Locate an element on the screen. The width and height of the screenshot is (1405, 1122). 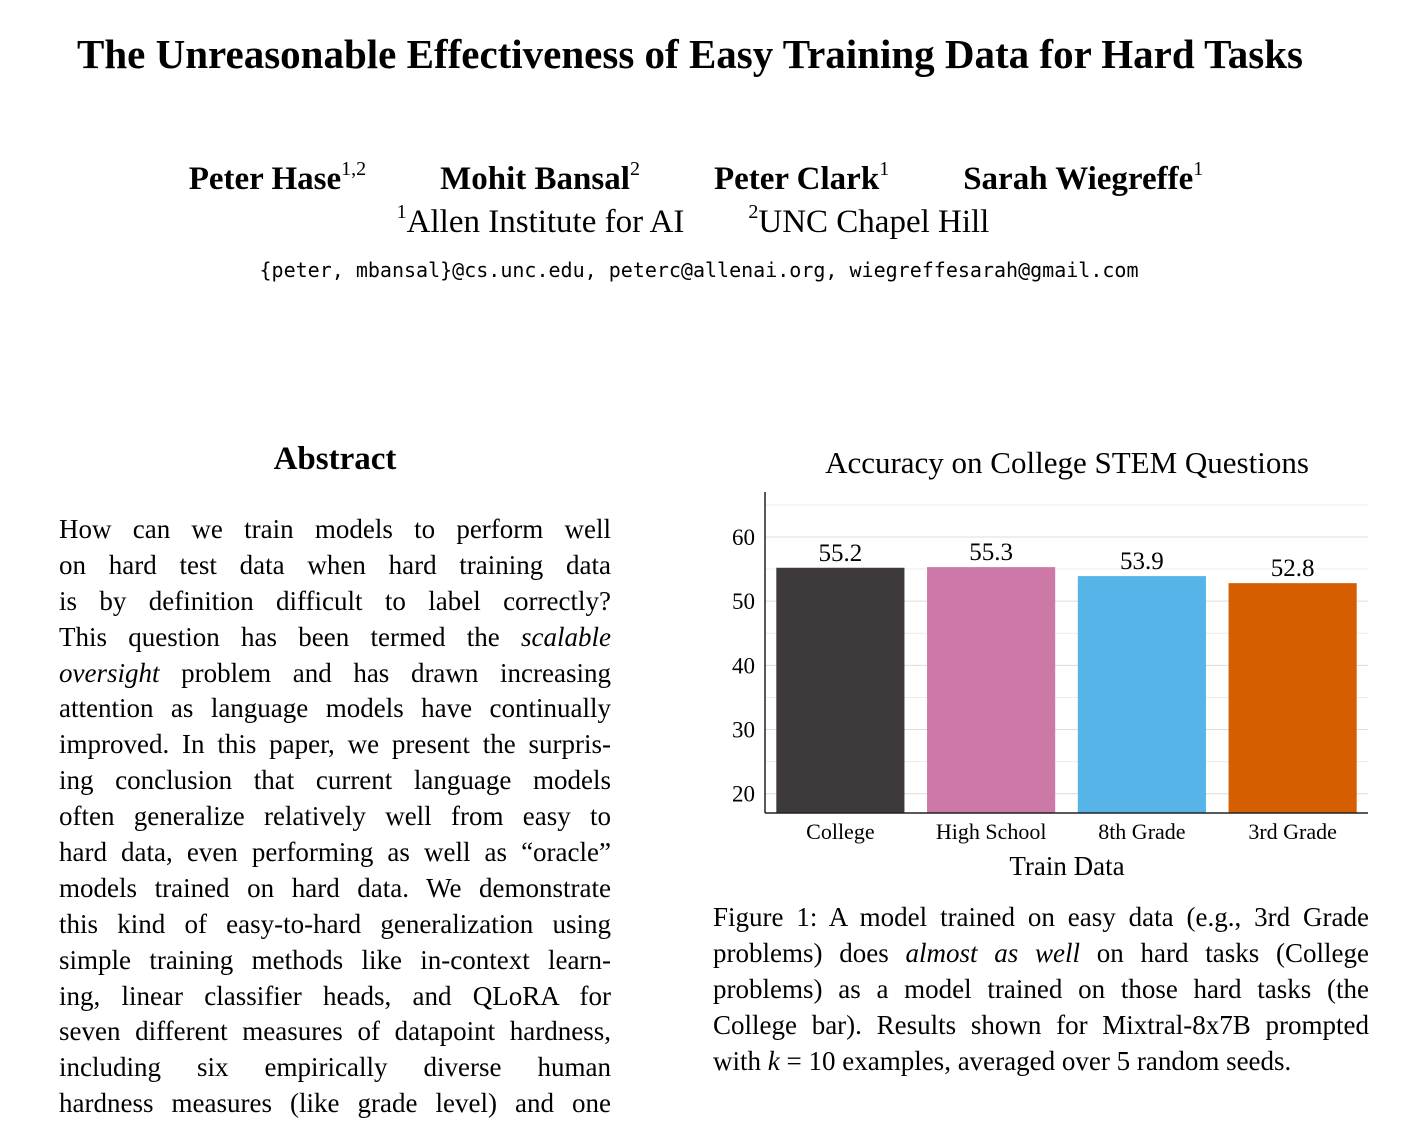
abstract-line: including six empirically diverse human is located at coordinates (335, 1067).